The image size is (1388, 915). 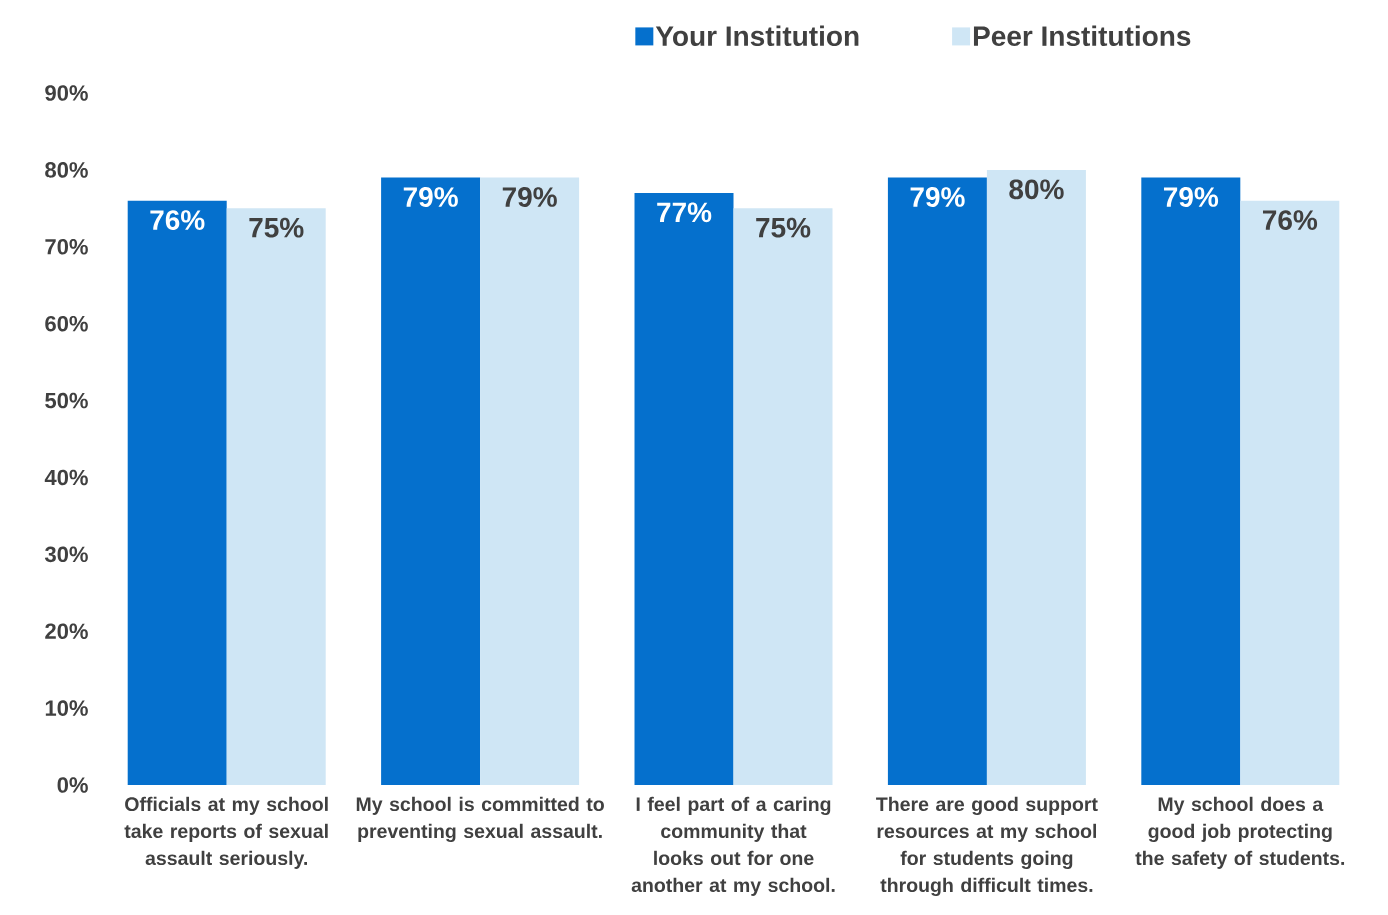 What do you see at coordinates (226, 832) in the screenshot?
I see `x-tick-label: Officials at my school take reports of sexual assault seriously.` at bounding box center [226, 832].